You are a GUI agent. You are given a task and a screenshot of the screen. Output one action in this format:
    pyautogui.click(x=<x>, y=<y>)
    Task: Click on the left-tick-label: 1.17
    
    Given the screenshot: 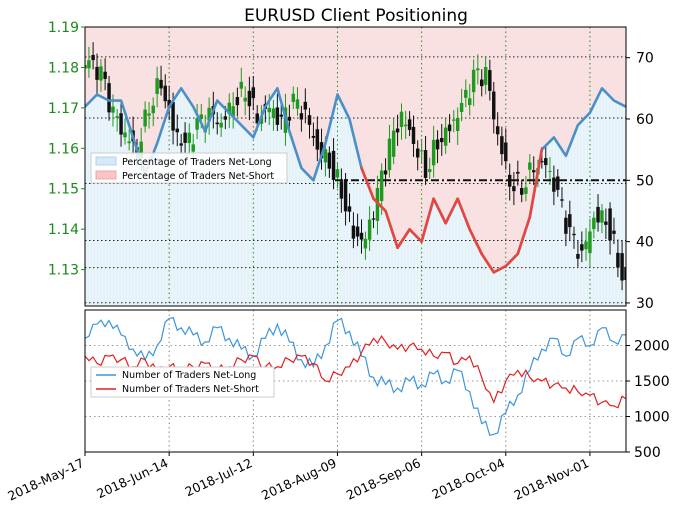 What is the action you would take?
    pyautogui.click(x=63, y=109)
    